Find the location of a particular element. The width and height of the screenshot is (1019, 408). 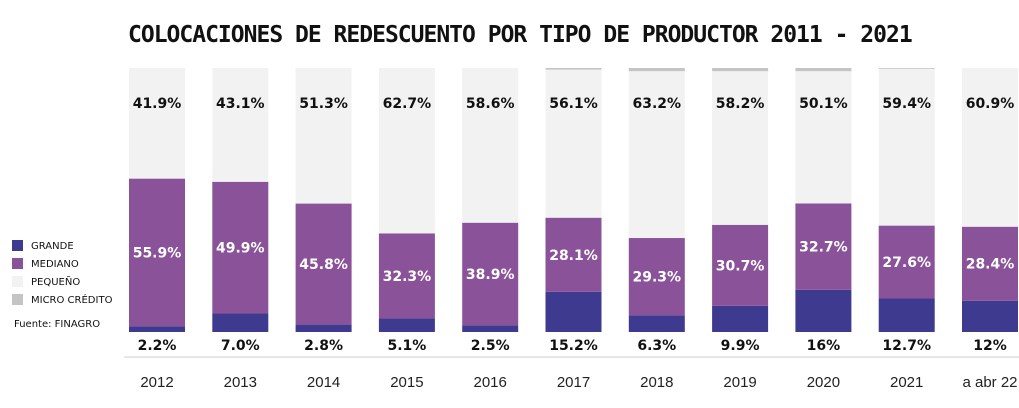

legend-label-3: MICRO CRÉDITO is located at coordinates (72, 299).